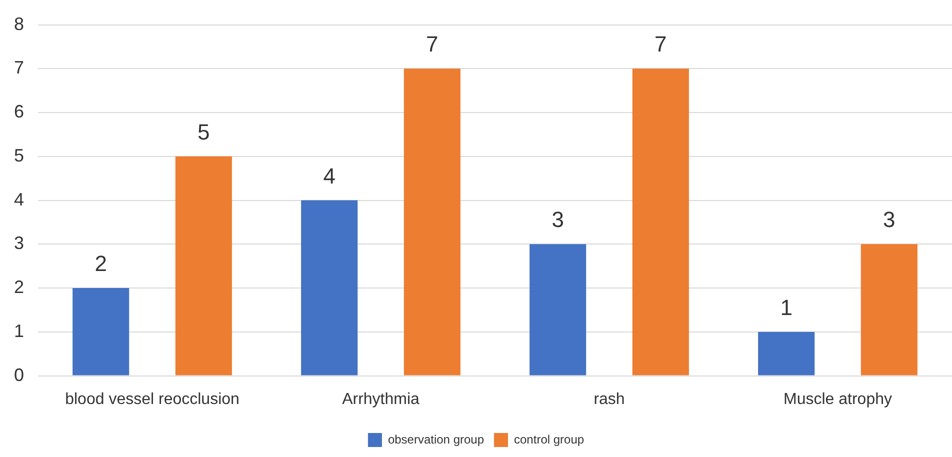 The width and height of the screenshot is (952, 457). Describe the element at coordinates (19, 155) in the screenshot. I see `y-tick-label: 5` at that location.